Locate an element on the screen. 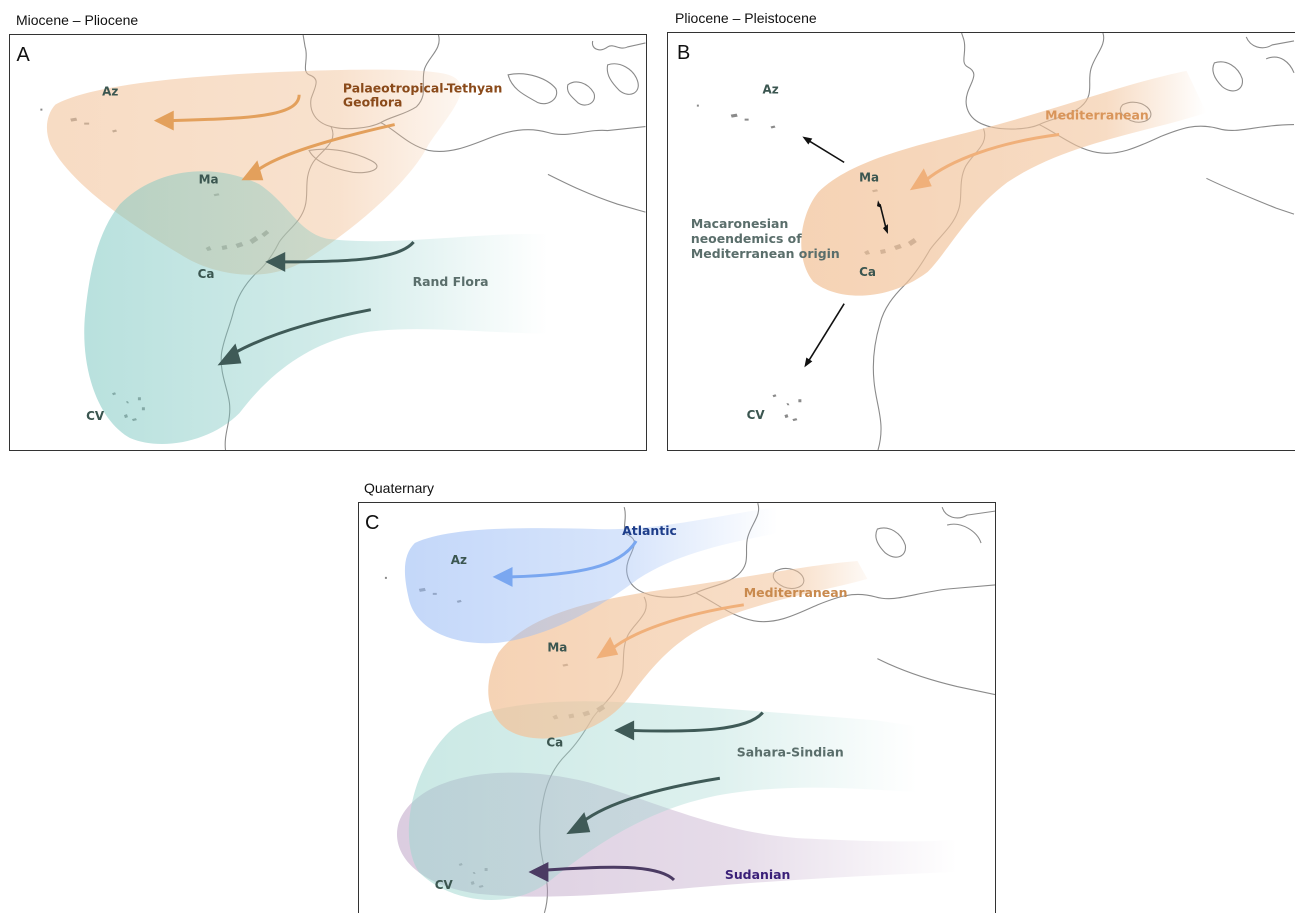 The height and width of the screenshot is (913, 1295). island-label-az-c: Az is located at coordinates (459, 560).